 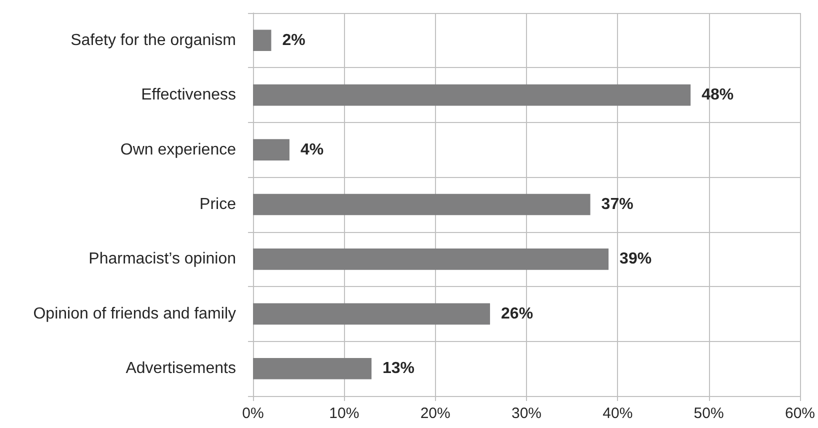 What do you see at coordinates (800, 413) in the screenshot?
I see `x-tick-label: 60%` at bounding box center [800, 413].